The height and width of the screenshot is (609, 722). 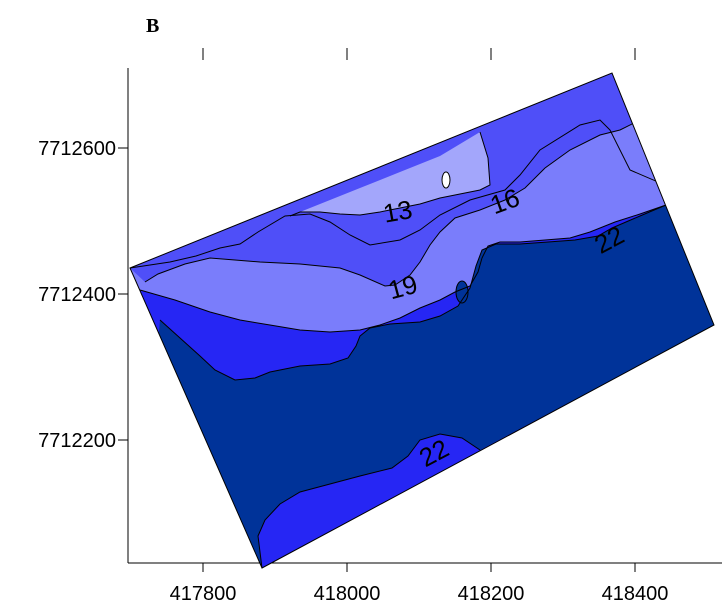 I want to click on band-hole, so click(x=446, y=180).